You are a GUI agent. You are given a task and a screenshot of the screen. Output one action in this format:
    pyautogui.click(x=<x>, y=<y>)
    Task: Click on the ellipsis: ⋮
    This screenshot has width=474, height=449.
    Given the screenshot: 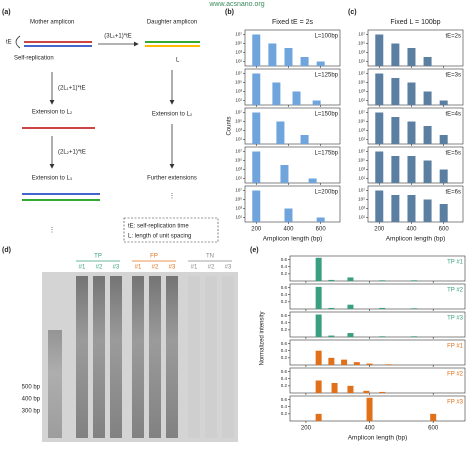 What is the action you would take?
    pyautogui.click(x=52, y=231)
    